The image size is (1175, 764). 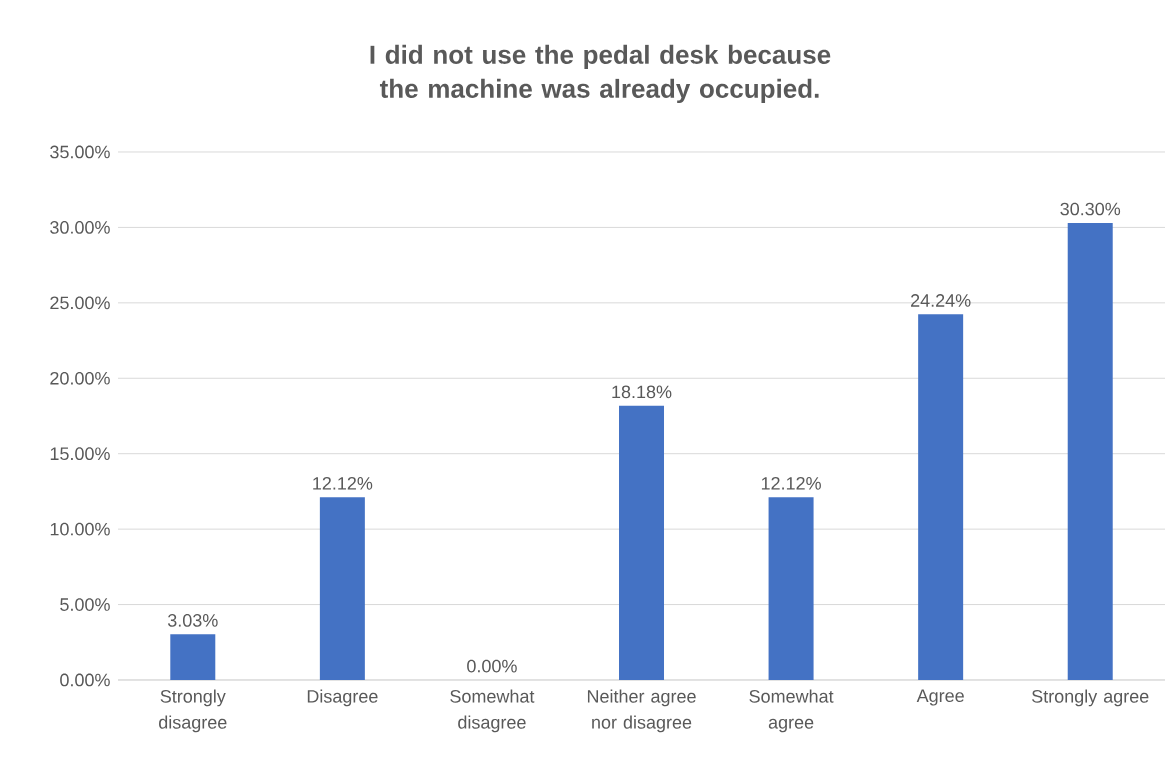 I want to click on data-label: 30.30%, so click(x=1090, y=209).